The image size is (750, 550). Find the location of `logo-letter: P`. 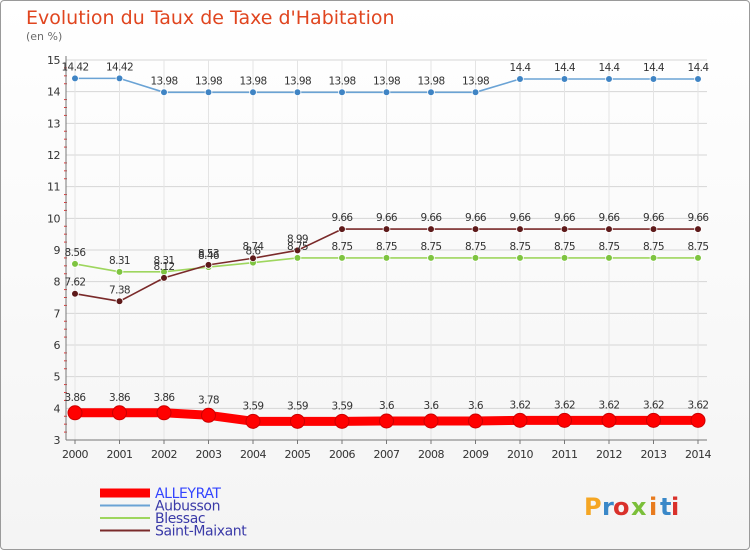

logo-letter: P is located at coordinates (593, 507).